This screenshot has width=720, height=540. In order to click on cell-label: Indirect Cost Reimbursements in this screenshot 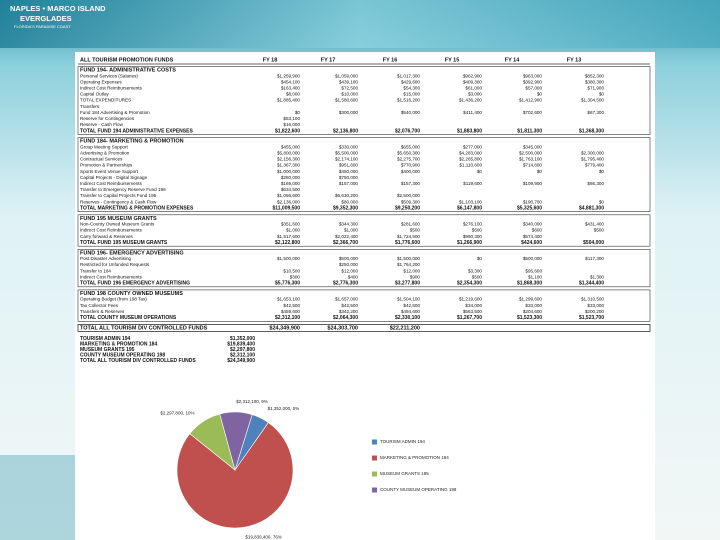, I will do `click(111, 230)`.